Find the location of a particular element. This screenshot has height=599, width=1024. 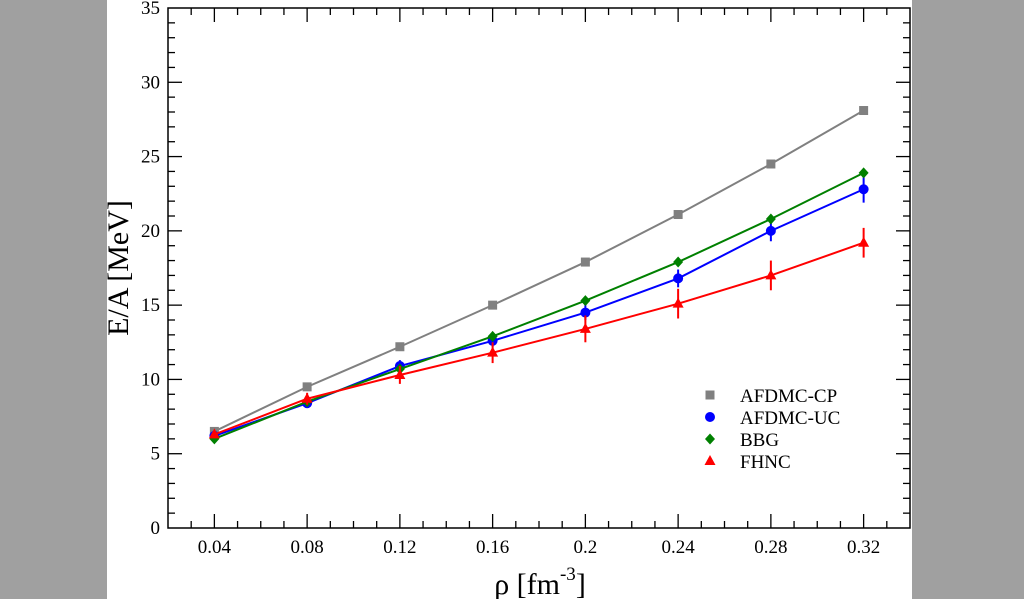

x-tick-label: 0.04 is located at coordinates (215, 547).